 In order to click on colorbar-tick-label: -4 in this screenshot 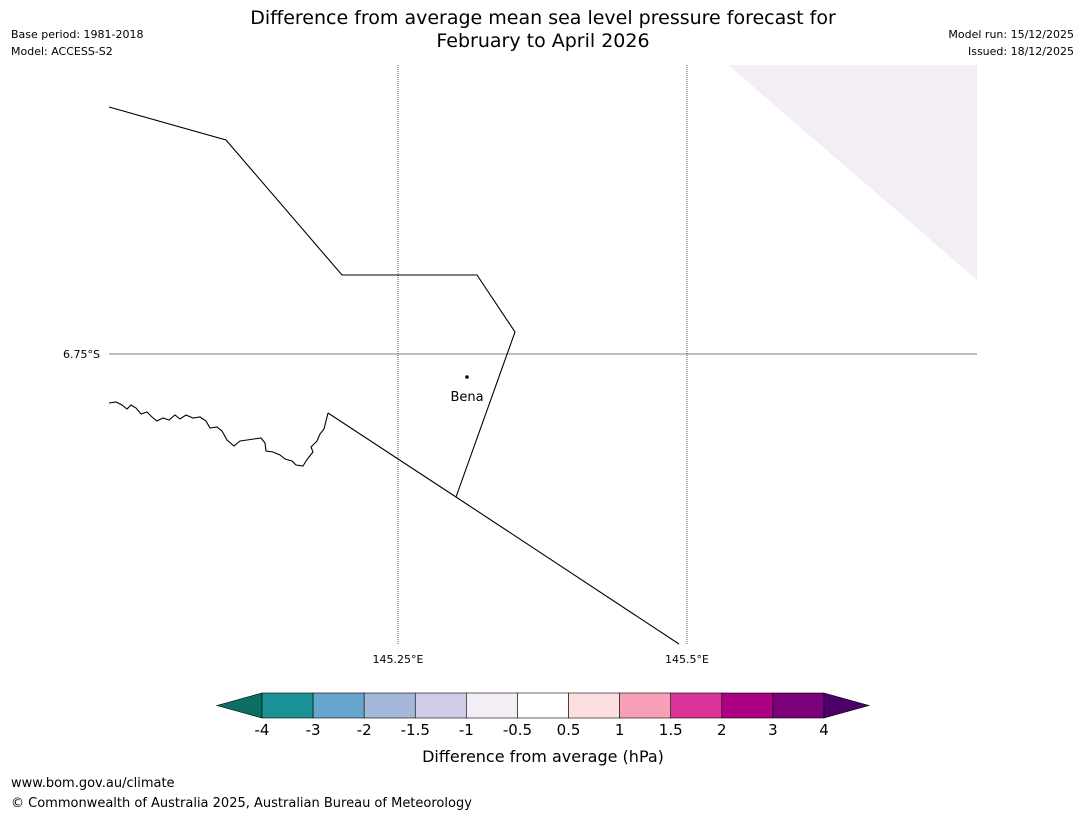, I will do `click(262, 730)`.